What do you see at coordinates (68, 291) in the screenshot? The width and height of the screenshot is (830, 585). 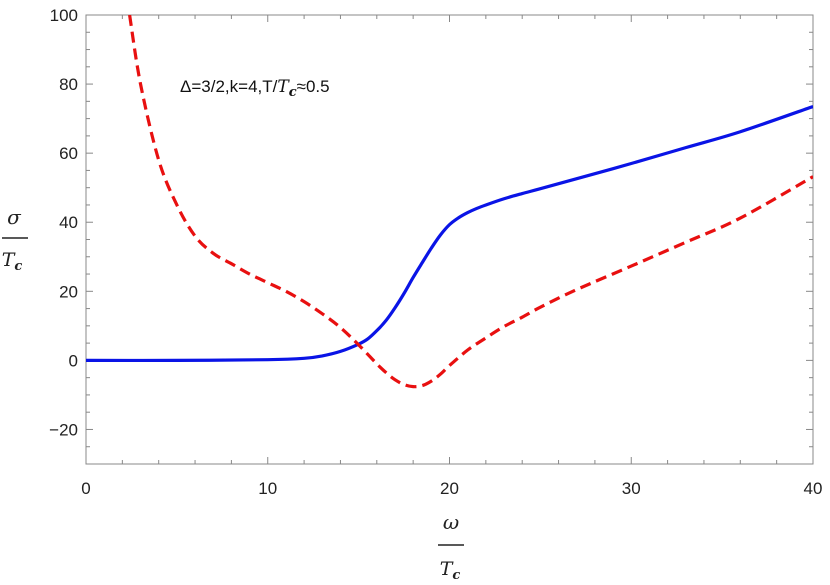 I see `y-tick-label: 20` at bounding box center [68, 291].